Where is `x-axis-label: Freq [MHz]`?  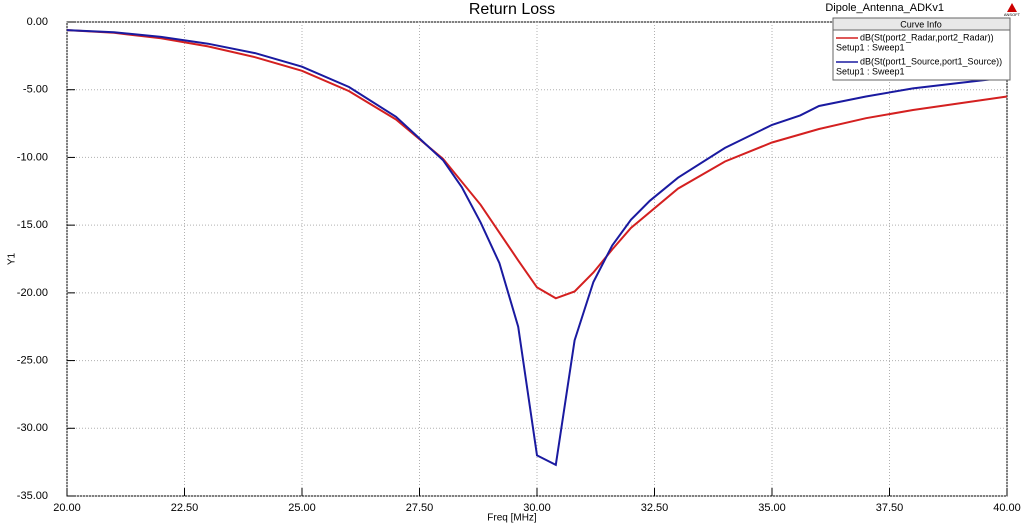
x-axis-label: Freq [MHz] is located at coordinates (512, 518).